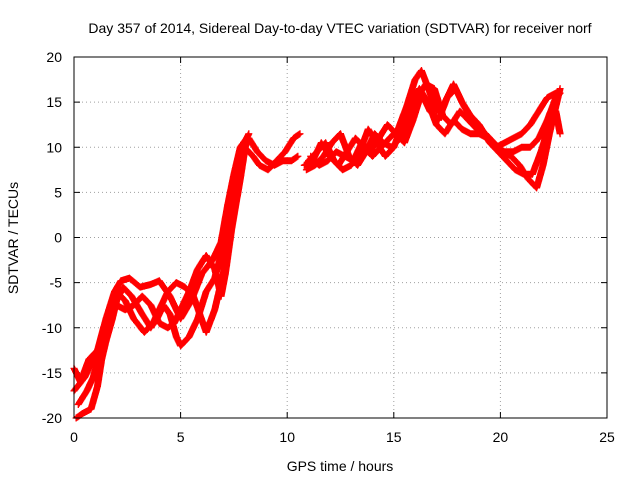 Image resolution: width=640 pixels, height=480 pixels. Describe the element at coordinates (58, 238) in the screenshot. I see `y-tick-label: 0` at that location.